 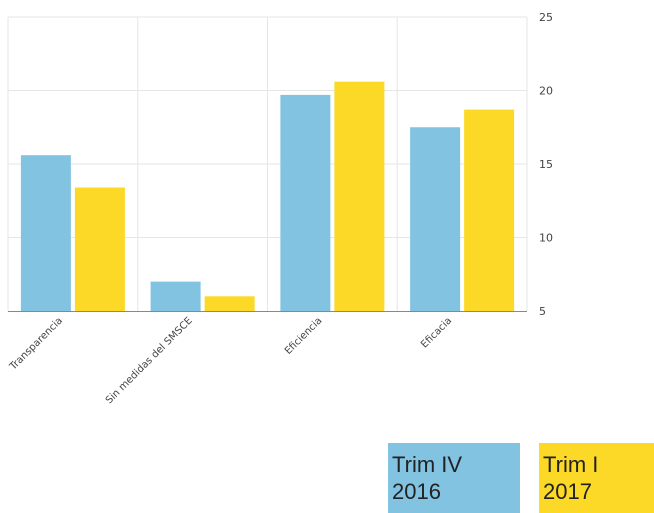 What do you see at coordinates (546, 17) in the screenshot?
I see `y-tick-label: 25` at bounding box center [546, 17].